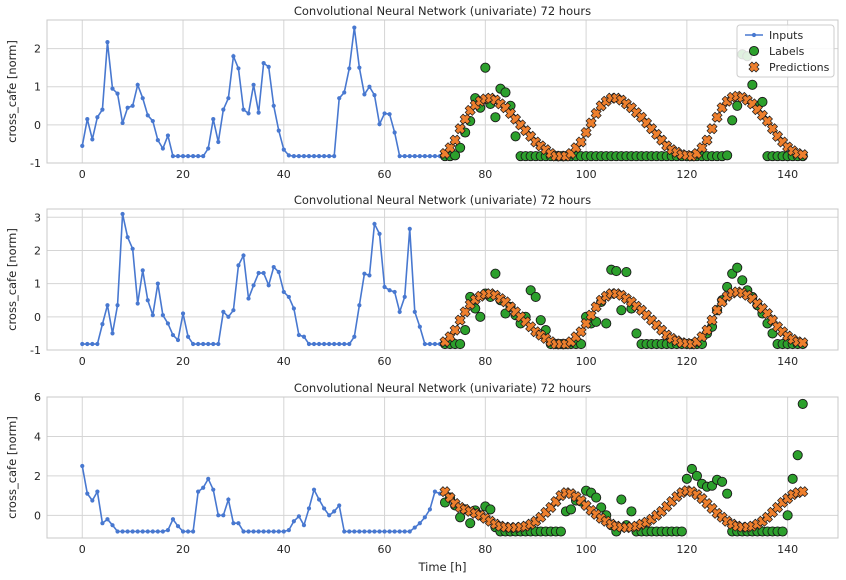 The image size is (846, 580). Describe the element at coordinates (785, 51) in the screenshot. I see `legend: Inputs Labels Predictions` at that location.